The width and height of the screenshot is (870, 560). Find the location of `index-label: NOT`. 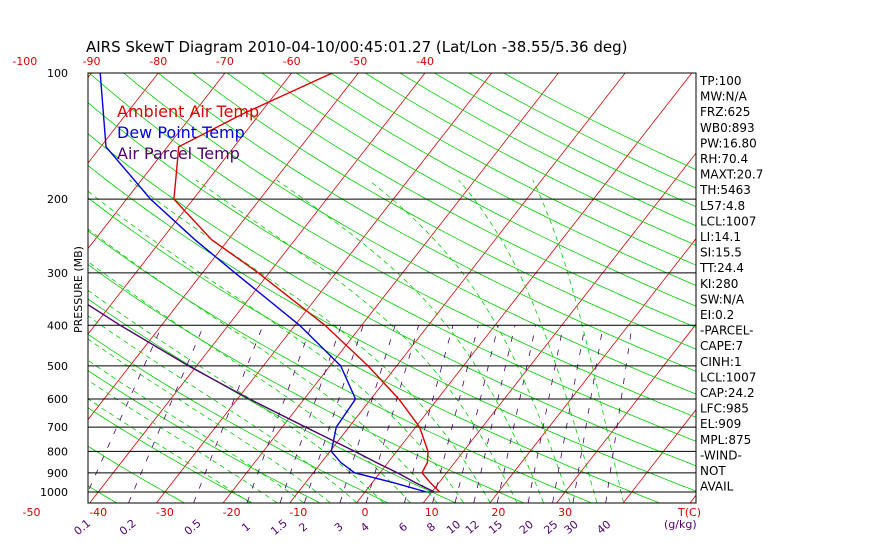

index-label: NOT is located at coordinates (713, 471).